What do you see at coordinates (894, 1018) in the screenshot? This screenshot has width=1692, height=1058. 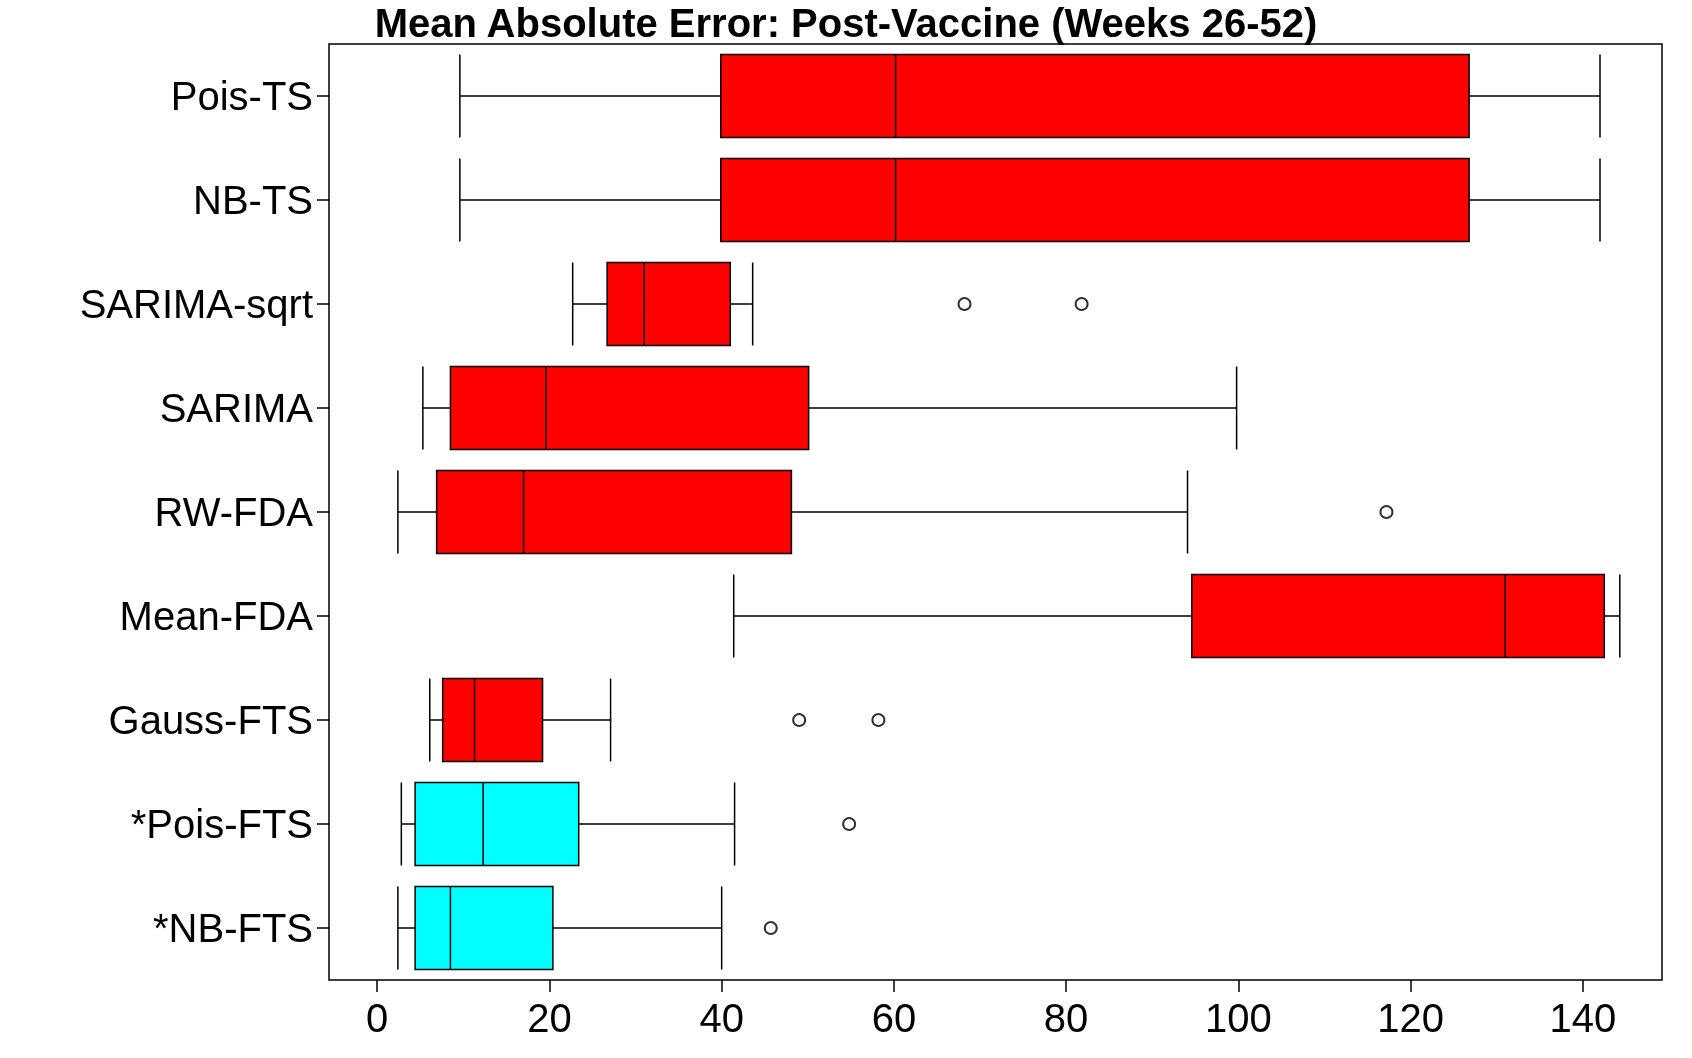 I see `x-tick-label: 60` at bounding box center [894, 1018].